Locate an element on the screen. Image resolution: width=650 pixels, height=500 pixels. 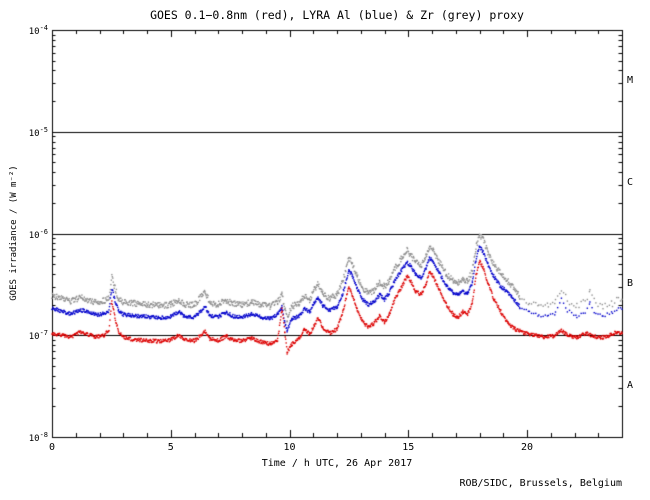
x-tick-label: 10 is located at coordinates (289, 447).